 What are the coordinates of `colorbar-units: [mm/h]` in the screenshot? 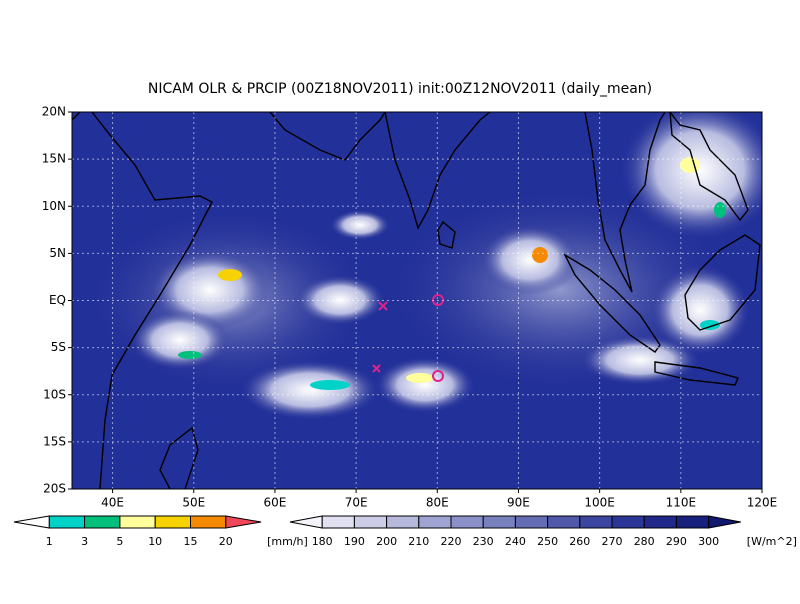 It's located at (287, 541).